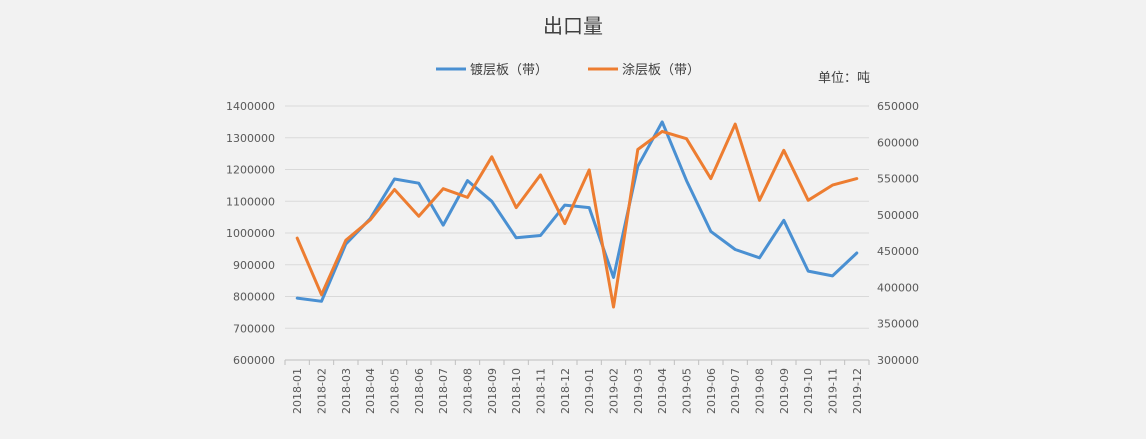 The image size is (1146, 439). Describe the element at coordinates (346, 391) in the screenshot. I see `x-tick-label: 2018-03` at that location.